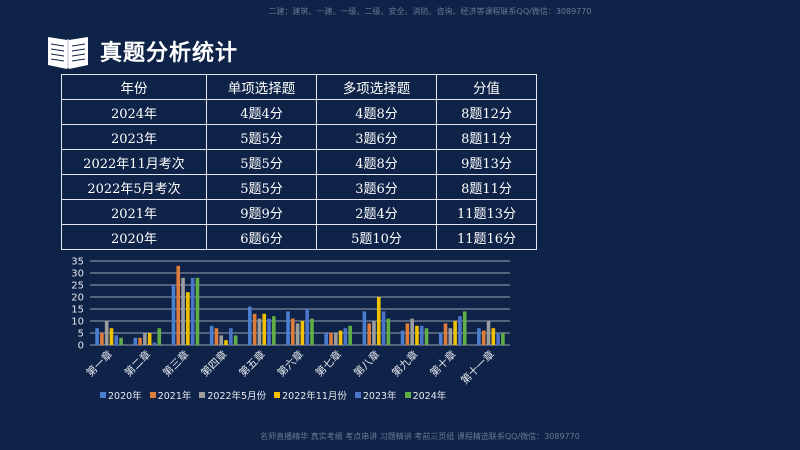 The height and width of the screenshot is (450, 800). I want to click on header-score: 分值, so click(486, 87).